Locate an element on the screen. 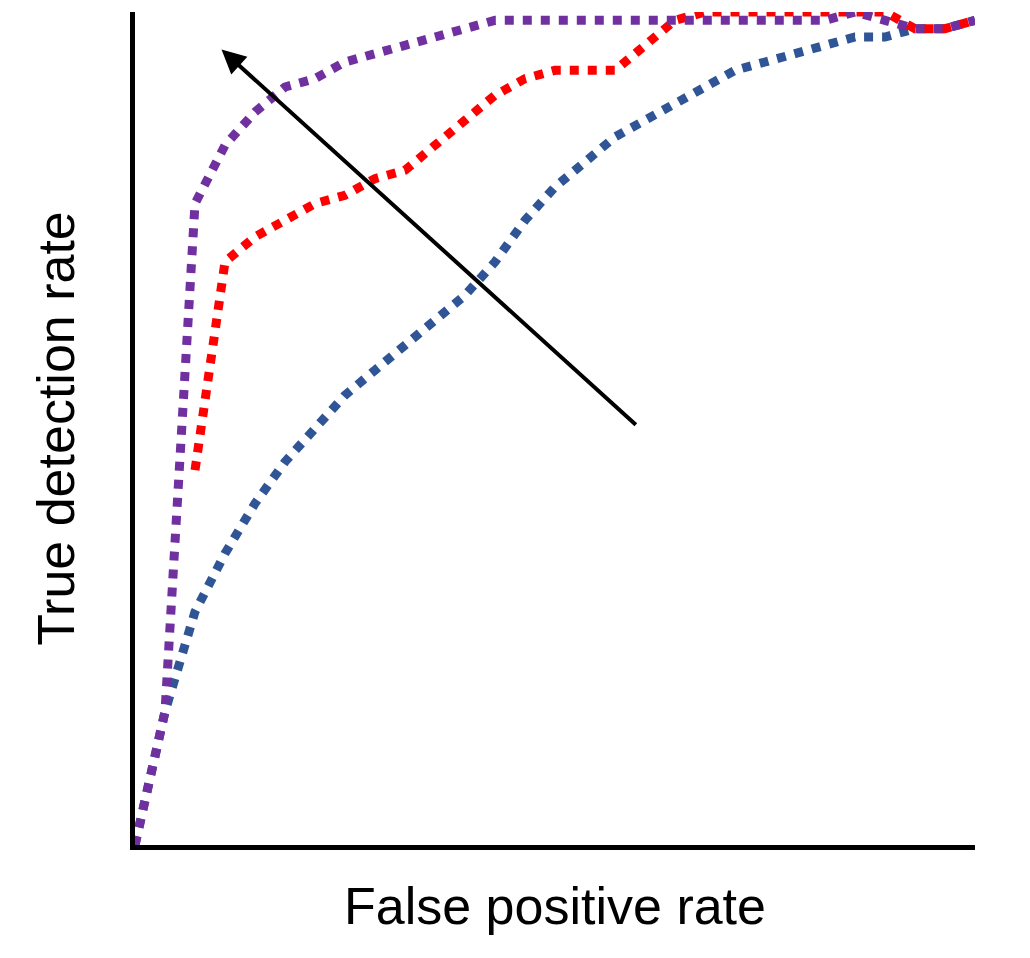  y-axis-title: True detection rate is located at coordinates (56, 428).